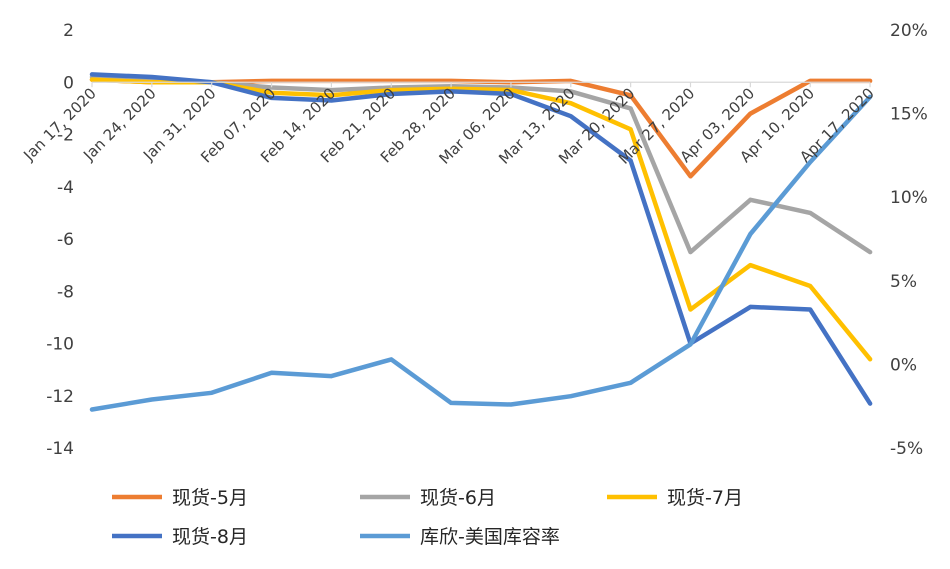  Describe the element at coordinates (60, 449) in the screenshot. I see `left-axis-tick-label: -14` at that location.